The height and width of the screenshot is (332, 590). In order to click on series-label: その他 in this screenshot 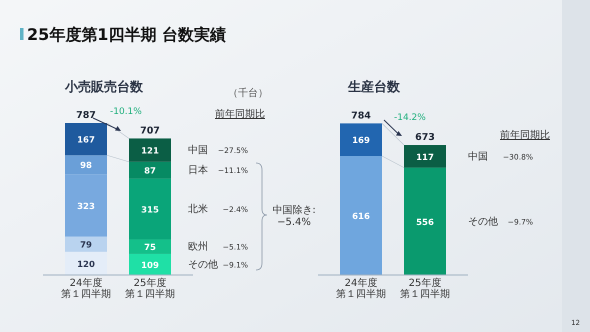, I will do `click(203, 264)`.